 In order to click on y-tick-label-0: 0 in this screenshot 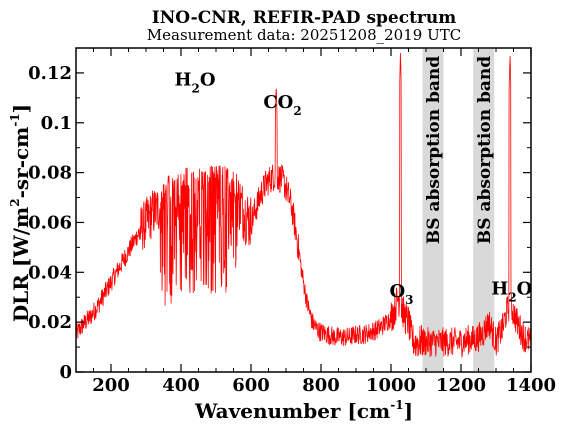, I will do `click(65, 372)`.